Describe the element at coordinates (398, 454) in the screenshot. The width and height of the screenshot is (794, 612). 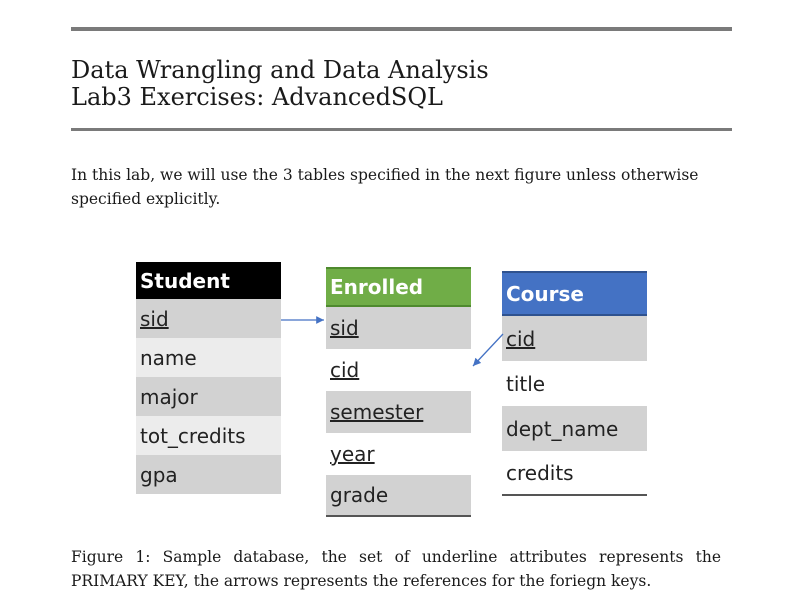
I see `enrolled-field-year: year` at that location.